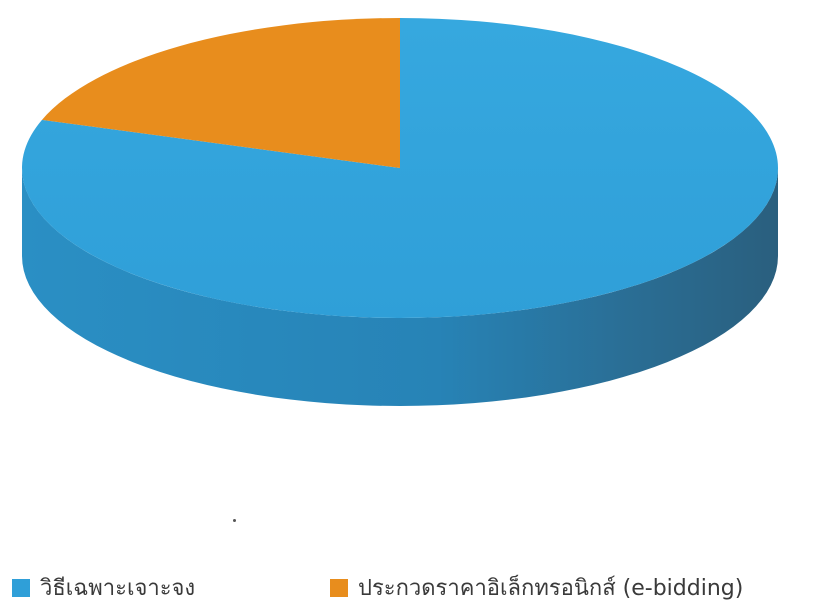 The image size is (813, 605). Describe the element at coordinates (551, 588) in the screenshot. I see `legend-label-1: ประกวดราคาอิเล็กทรอนิกส์ (e-bidding)` at that location.